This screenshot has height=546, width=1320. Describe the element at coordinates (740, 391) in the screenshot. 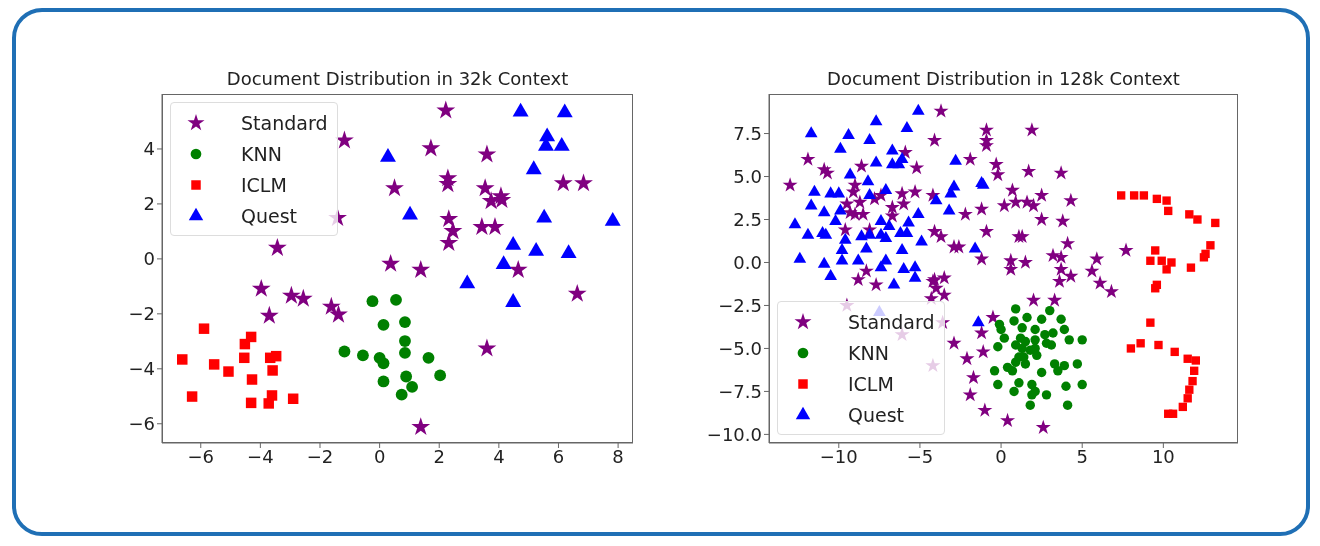

I see `y-tick-label: −7.5` at that location.